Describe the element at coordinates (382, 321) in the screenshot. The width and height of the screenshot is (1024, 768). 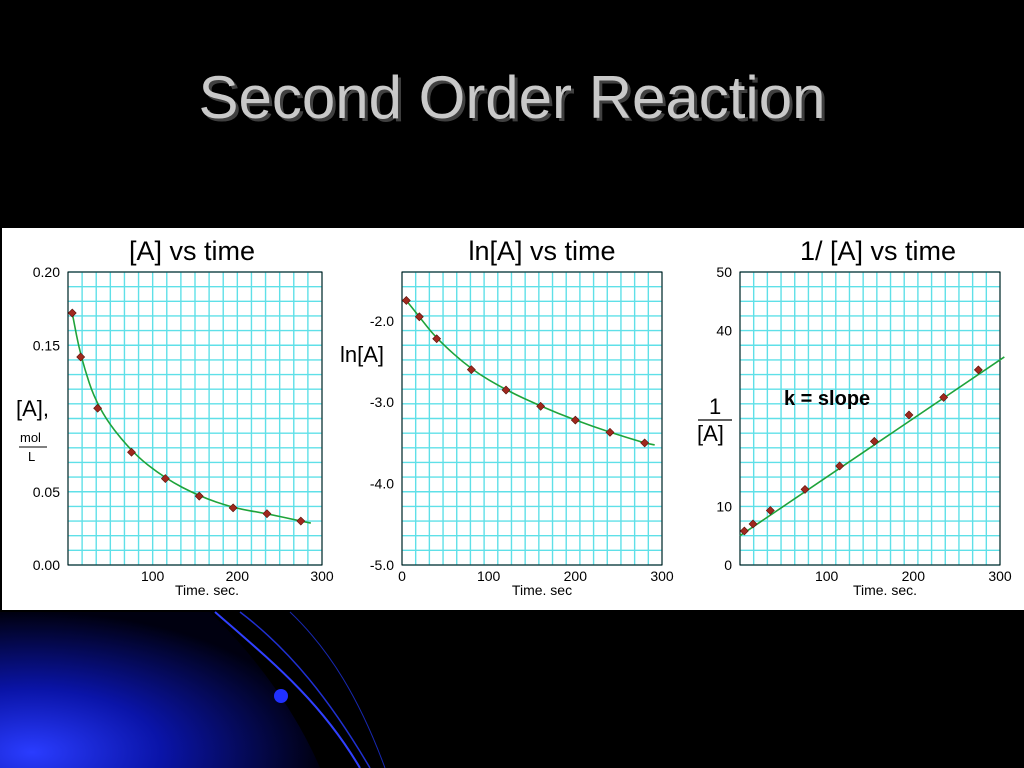
I see `y-tick-label: -2.0` at that location.